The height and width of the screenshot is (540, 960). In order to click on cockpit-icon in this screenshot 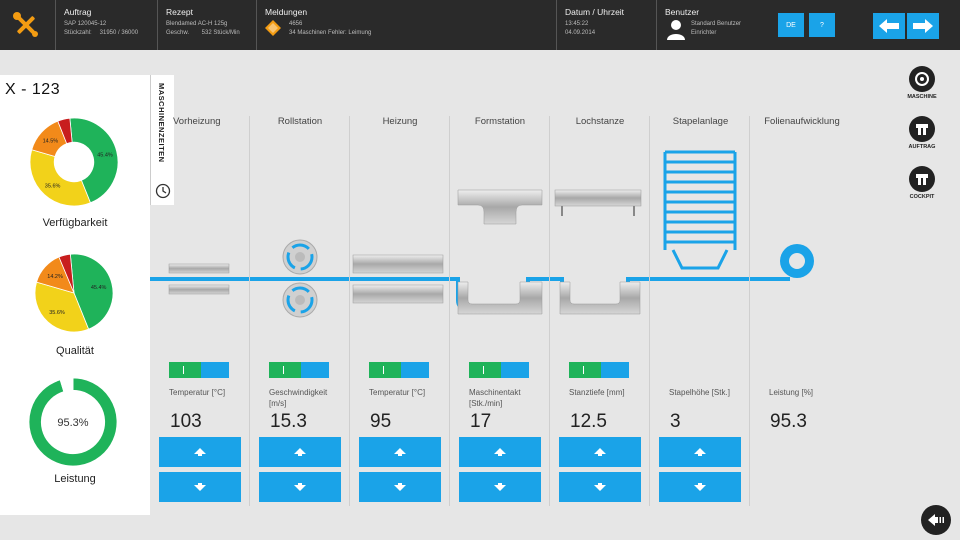, I will do `click(922, 179)`.